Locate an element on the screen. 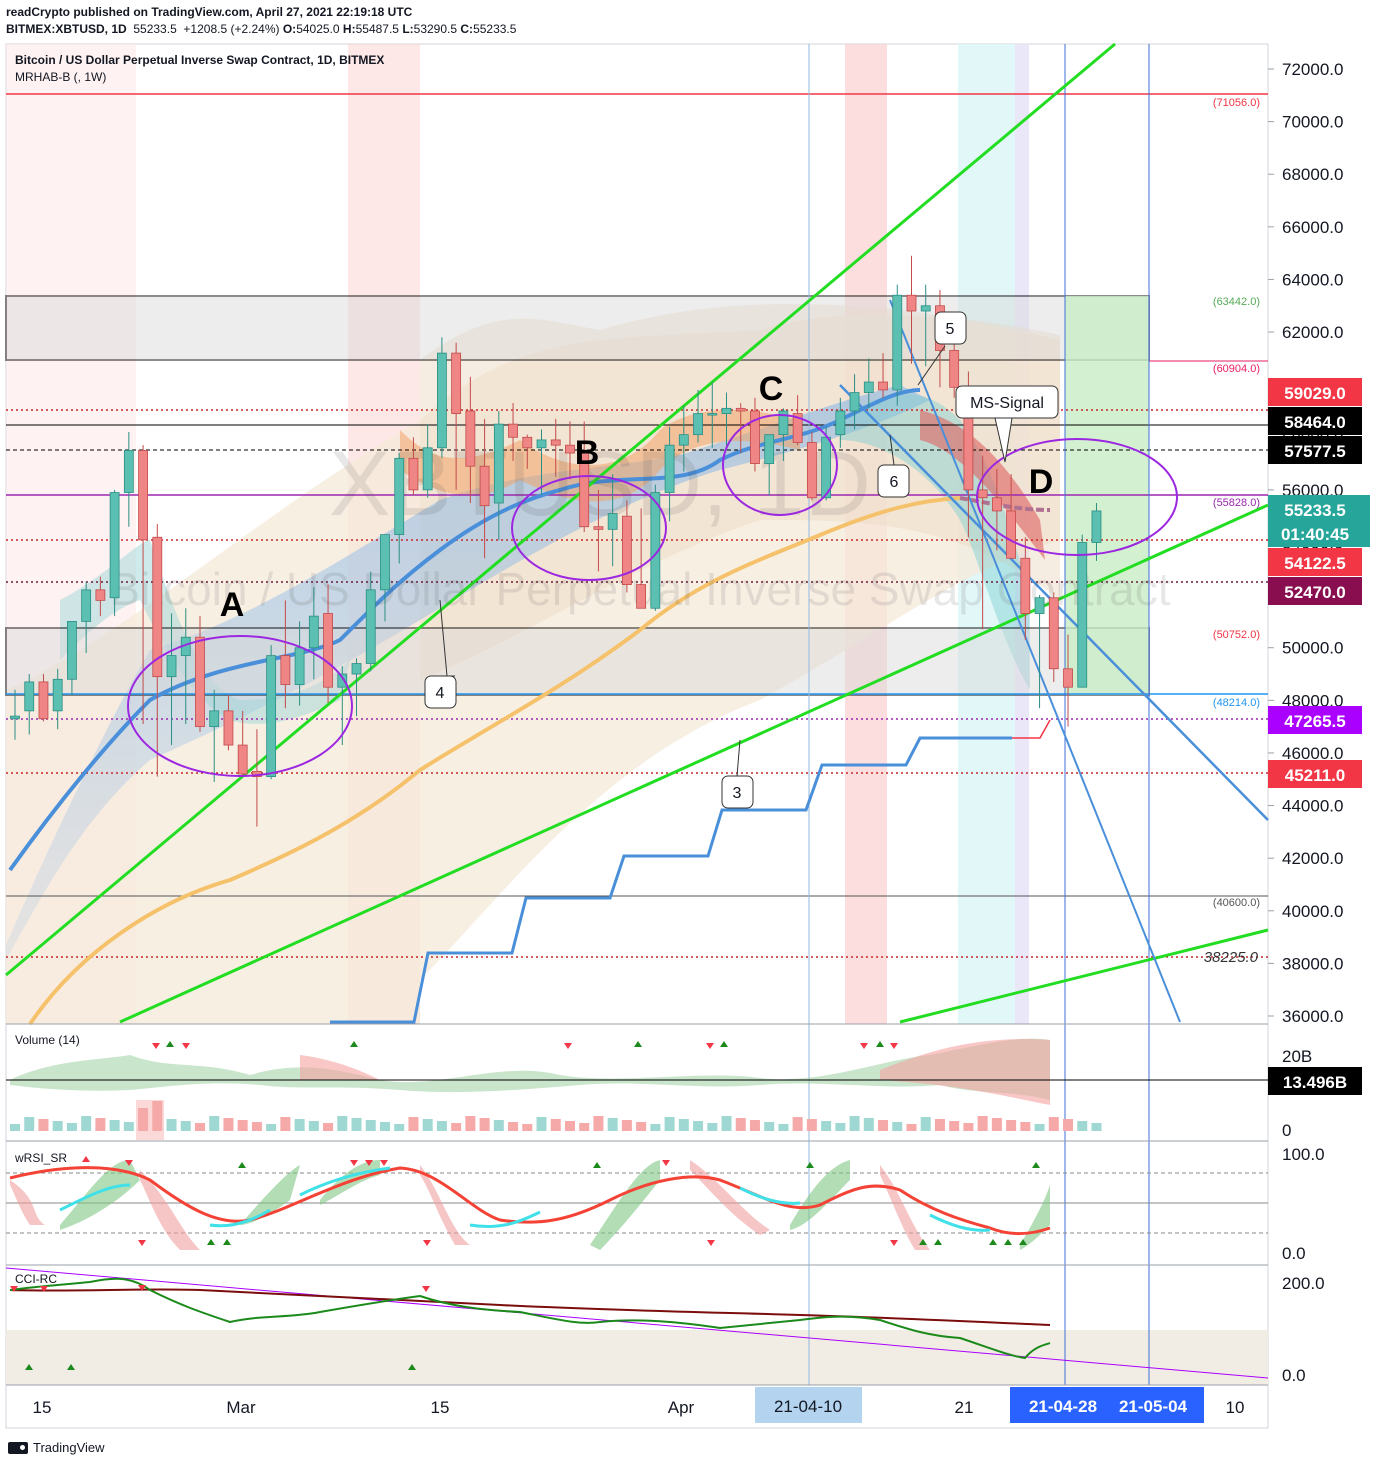 The width and height of the screenshot is (1382, 1467). wrsi-label: wRSI_SR is located at coordinates (40, 1158).